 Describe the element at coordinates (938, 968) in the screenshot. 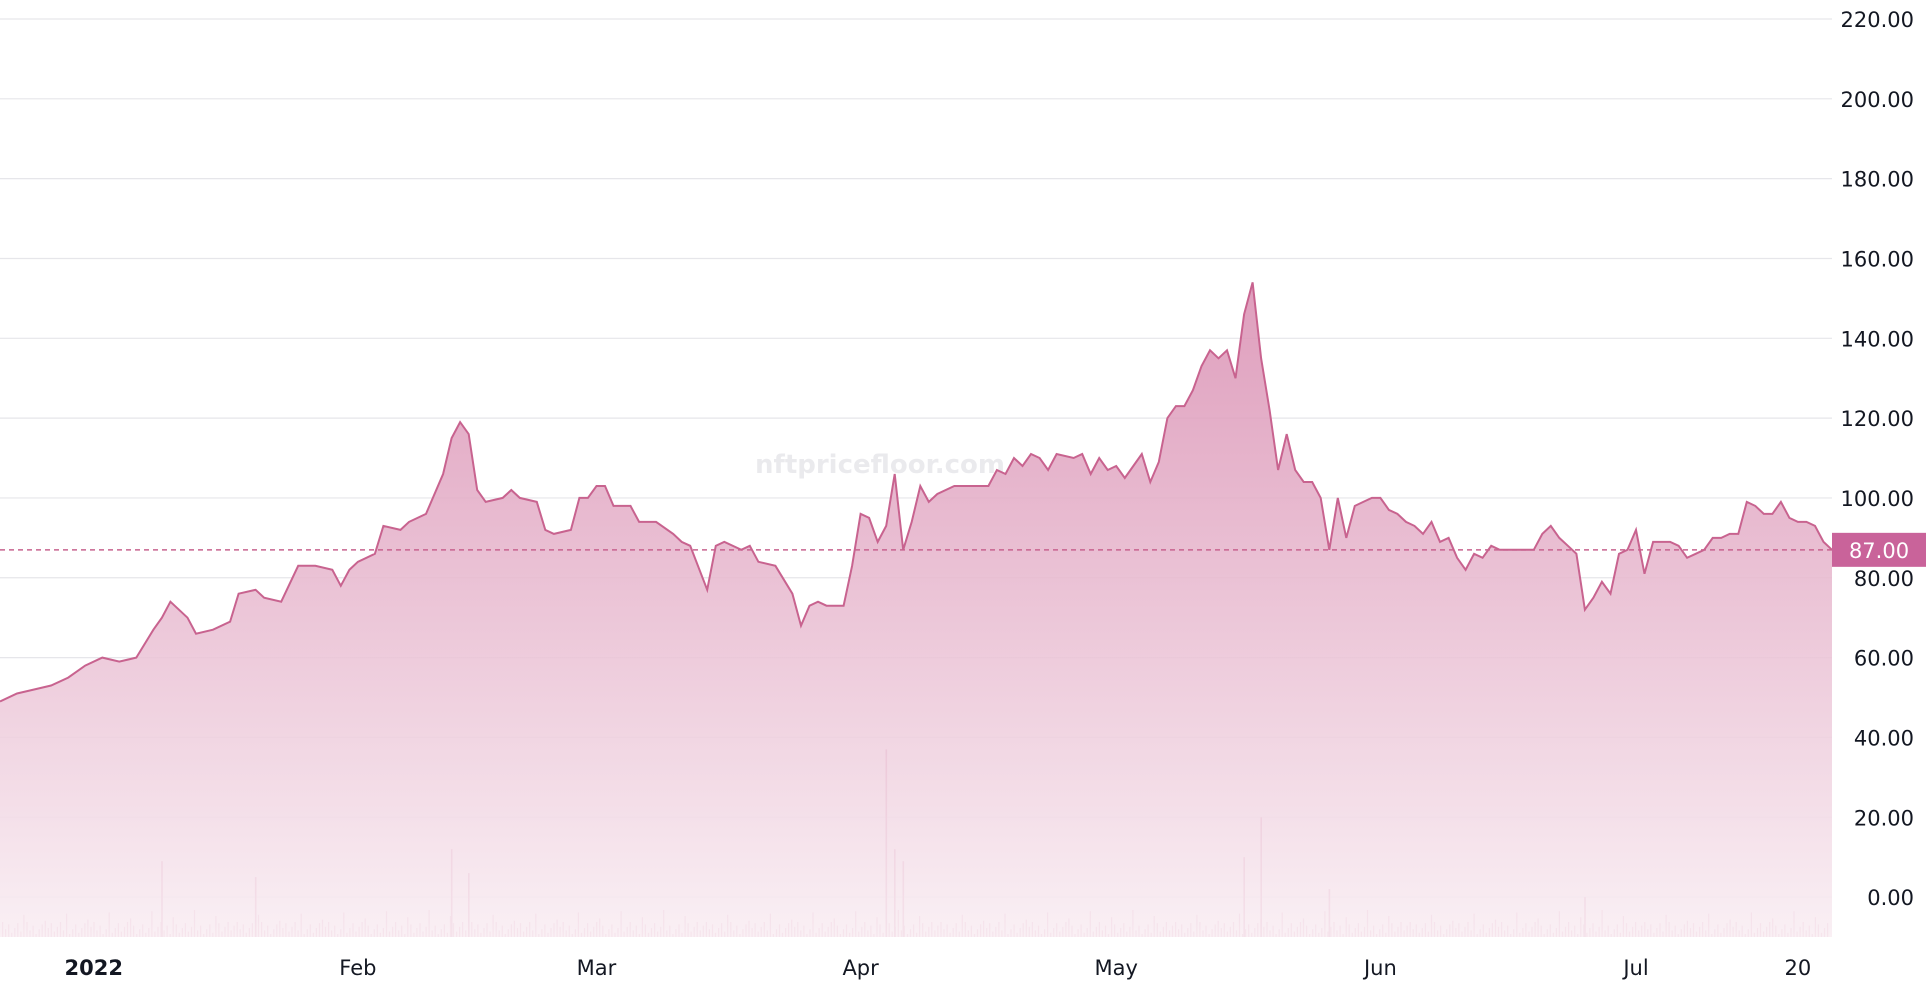

I see `x-axis: 2022 Feb Mar Apr May Jun Jul 20` at that location.